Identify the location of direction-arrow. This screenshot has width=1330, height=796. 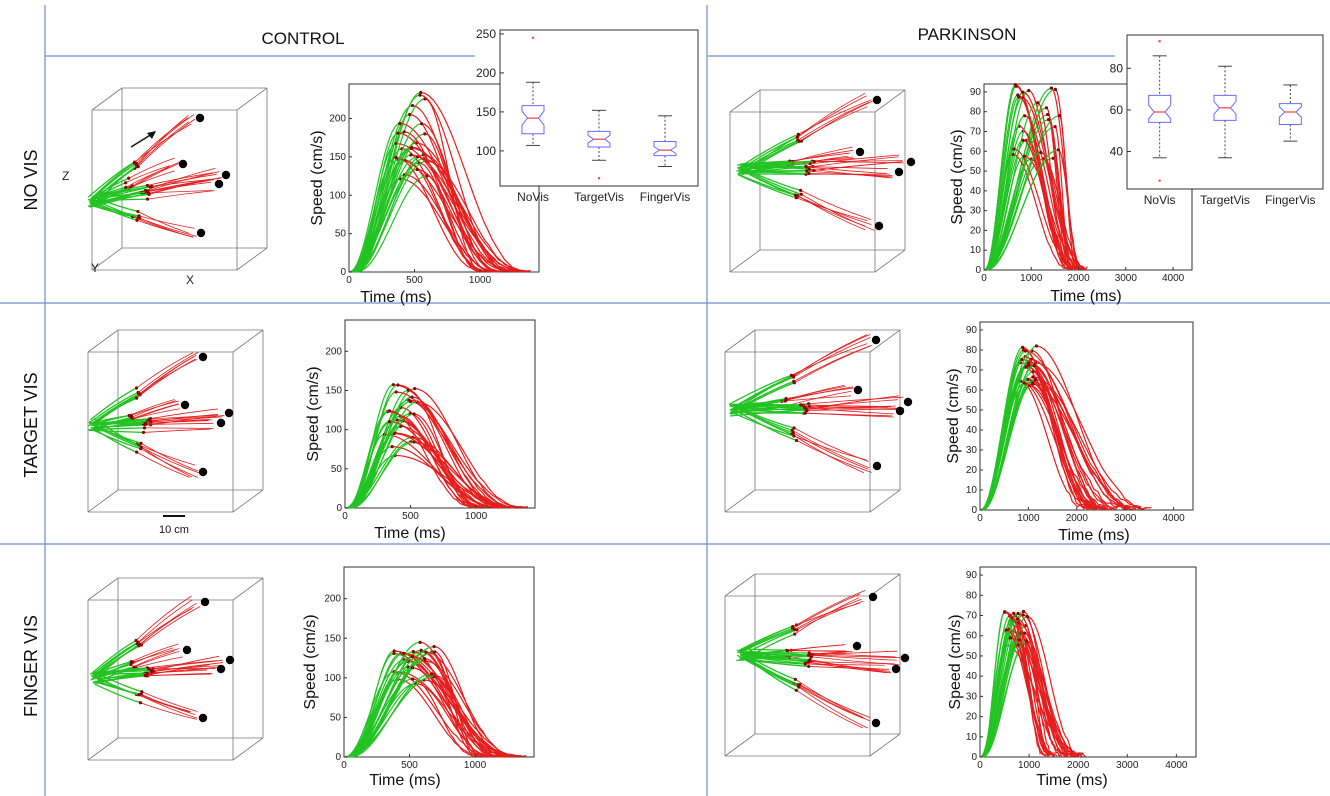
(141, 140).